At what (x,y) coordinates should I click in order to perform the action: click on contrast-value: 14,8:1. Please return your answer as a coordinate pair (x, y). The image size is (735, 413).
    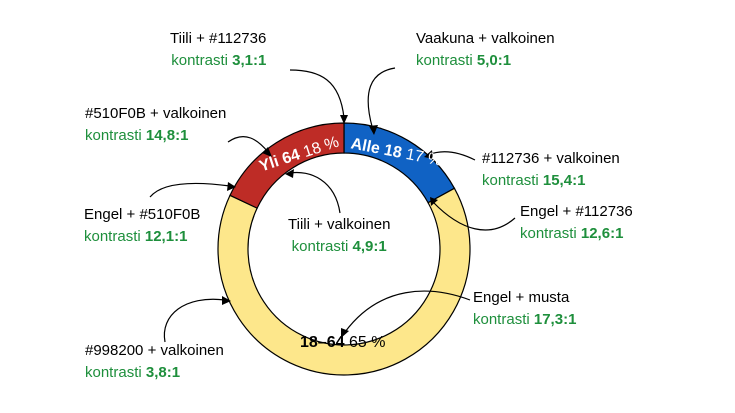
    Looking at the image, I should click on (167, 135).